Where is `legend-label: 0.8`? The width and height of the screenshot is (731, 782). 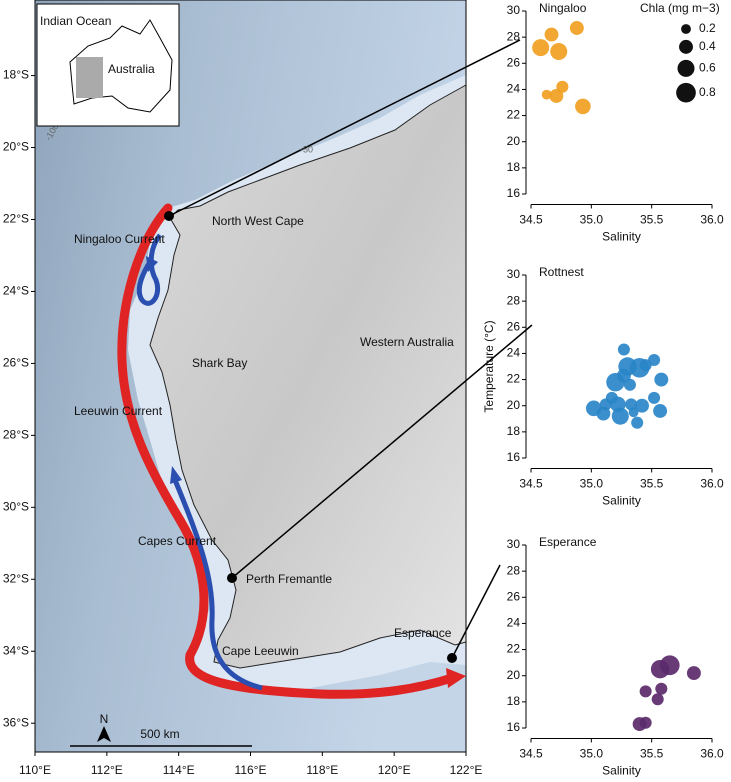 legend-label: 0.8 is located at coordinates (707, 92).